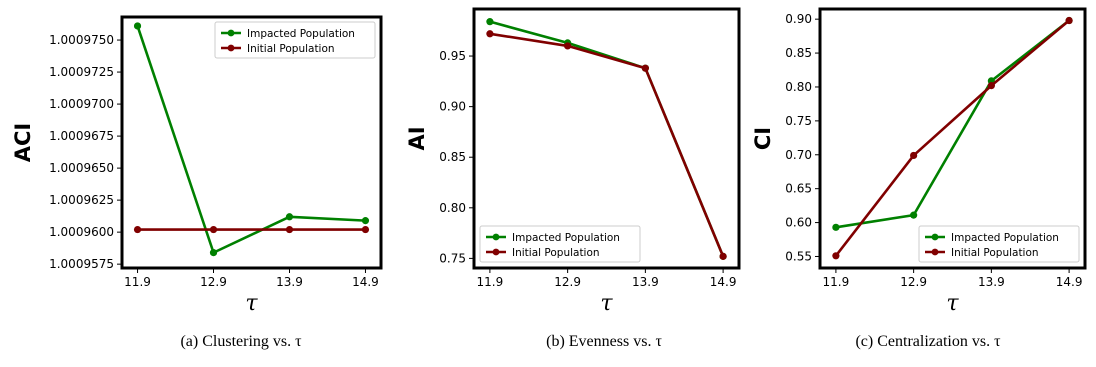  What do you see at coordinates (81, 136) in the screenshot?
I see `y-tick-label: 1.0009675` at bounding box center [81, 136].